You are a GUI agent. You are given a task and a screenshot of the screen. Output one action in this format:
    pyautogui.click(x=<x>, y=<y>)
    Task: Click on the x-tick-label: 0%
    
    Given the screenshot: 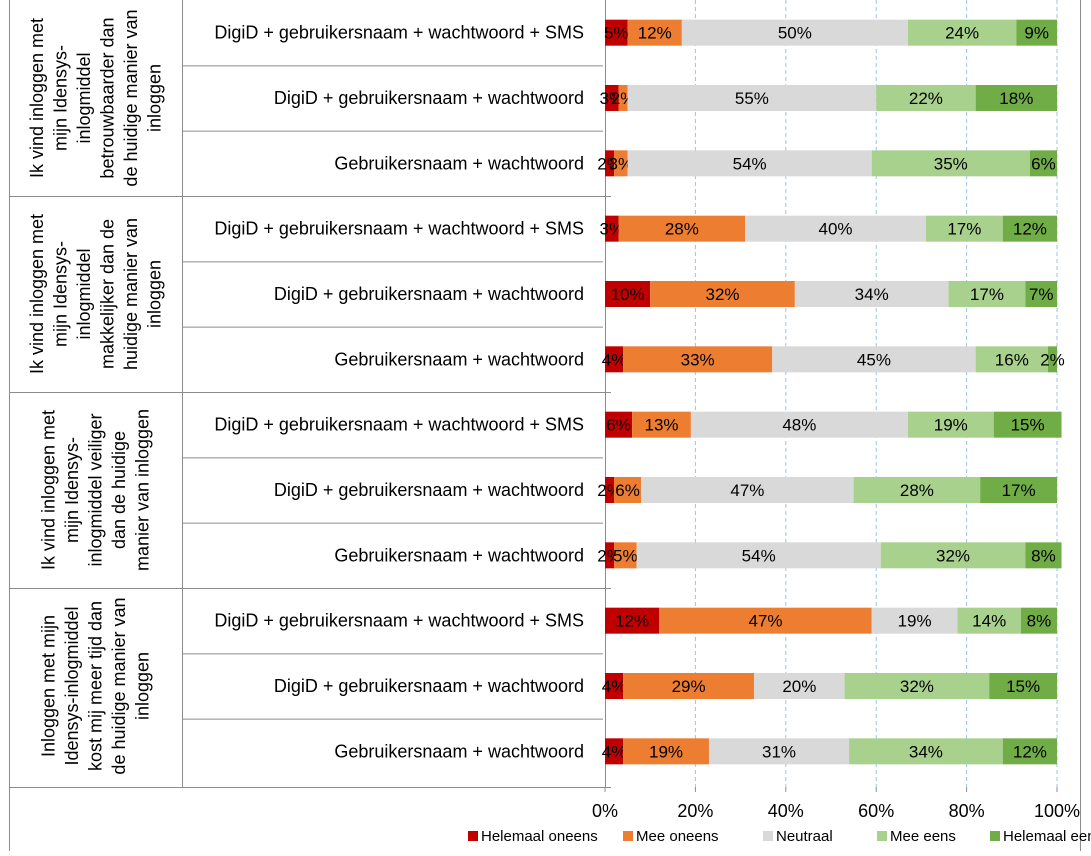 What is the action you would take?
    pyautogui.click(x=605, y=811)
    